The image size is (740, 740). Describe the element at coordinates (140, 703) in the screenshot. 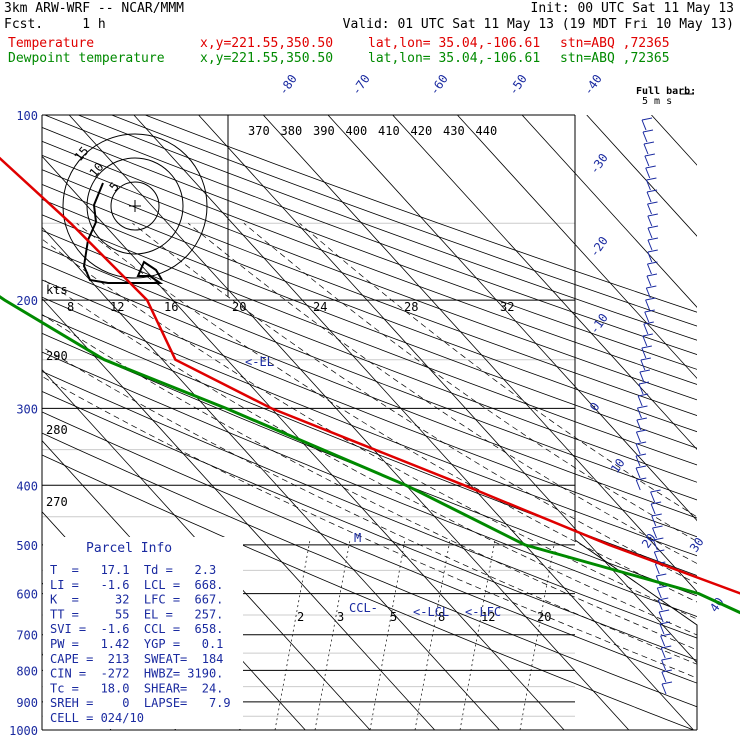

I see `parcel-info-row: SREH = 0 LAPSE= 7.9` at that location.